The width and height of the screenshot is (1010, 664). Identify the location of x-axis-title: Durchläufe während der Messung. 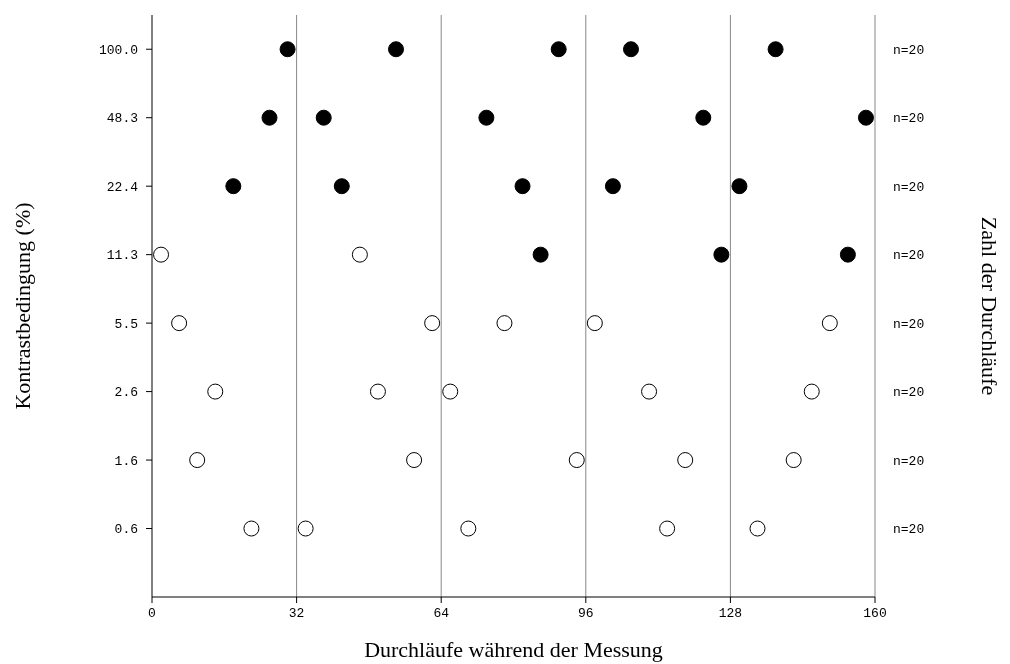
(513, 649).